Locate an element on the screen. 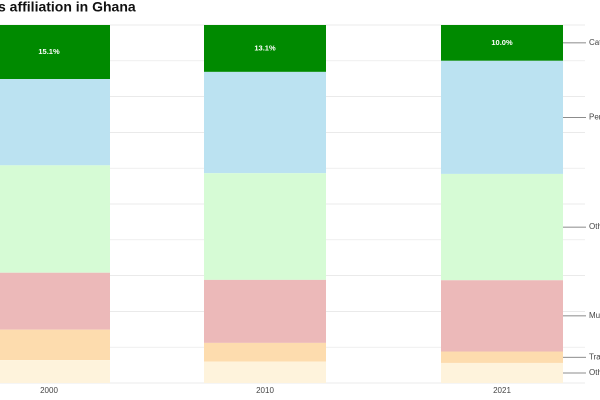  value-label: 10.0% is located at coordinates (502, 42).